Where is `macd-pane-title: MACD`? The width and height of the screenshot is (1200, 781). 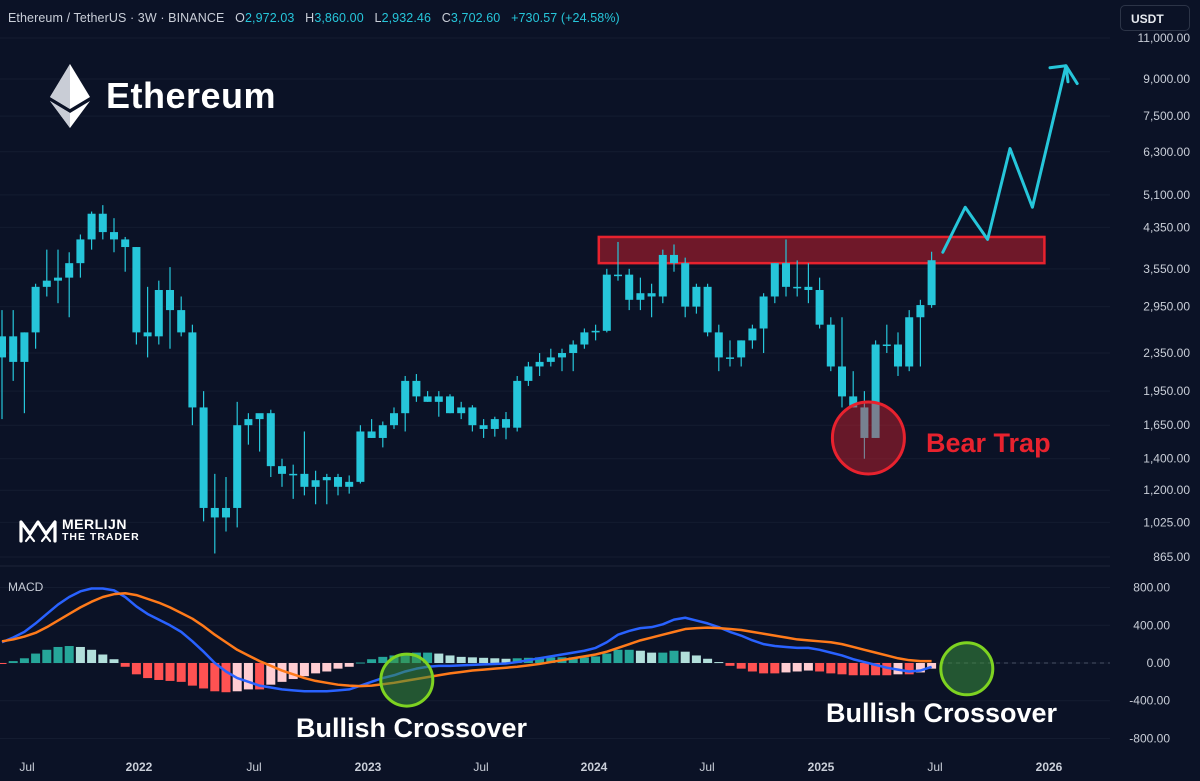
macd-pane-title: MACD is located at coordinates (26, 587).